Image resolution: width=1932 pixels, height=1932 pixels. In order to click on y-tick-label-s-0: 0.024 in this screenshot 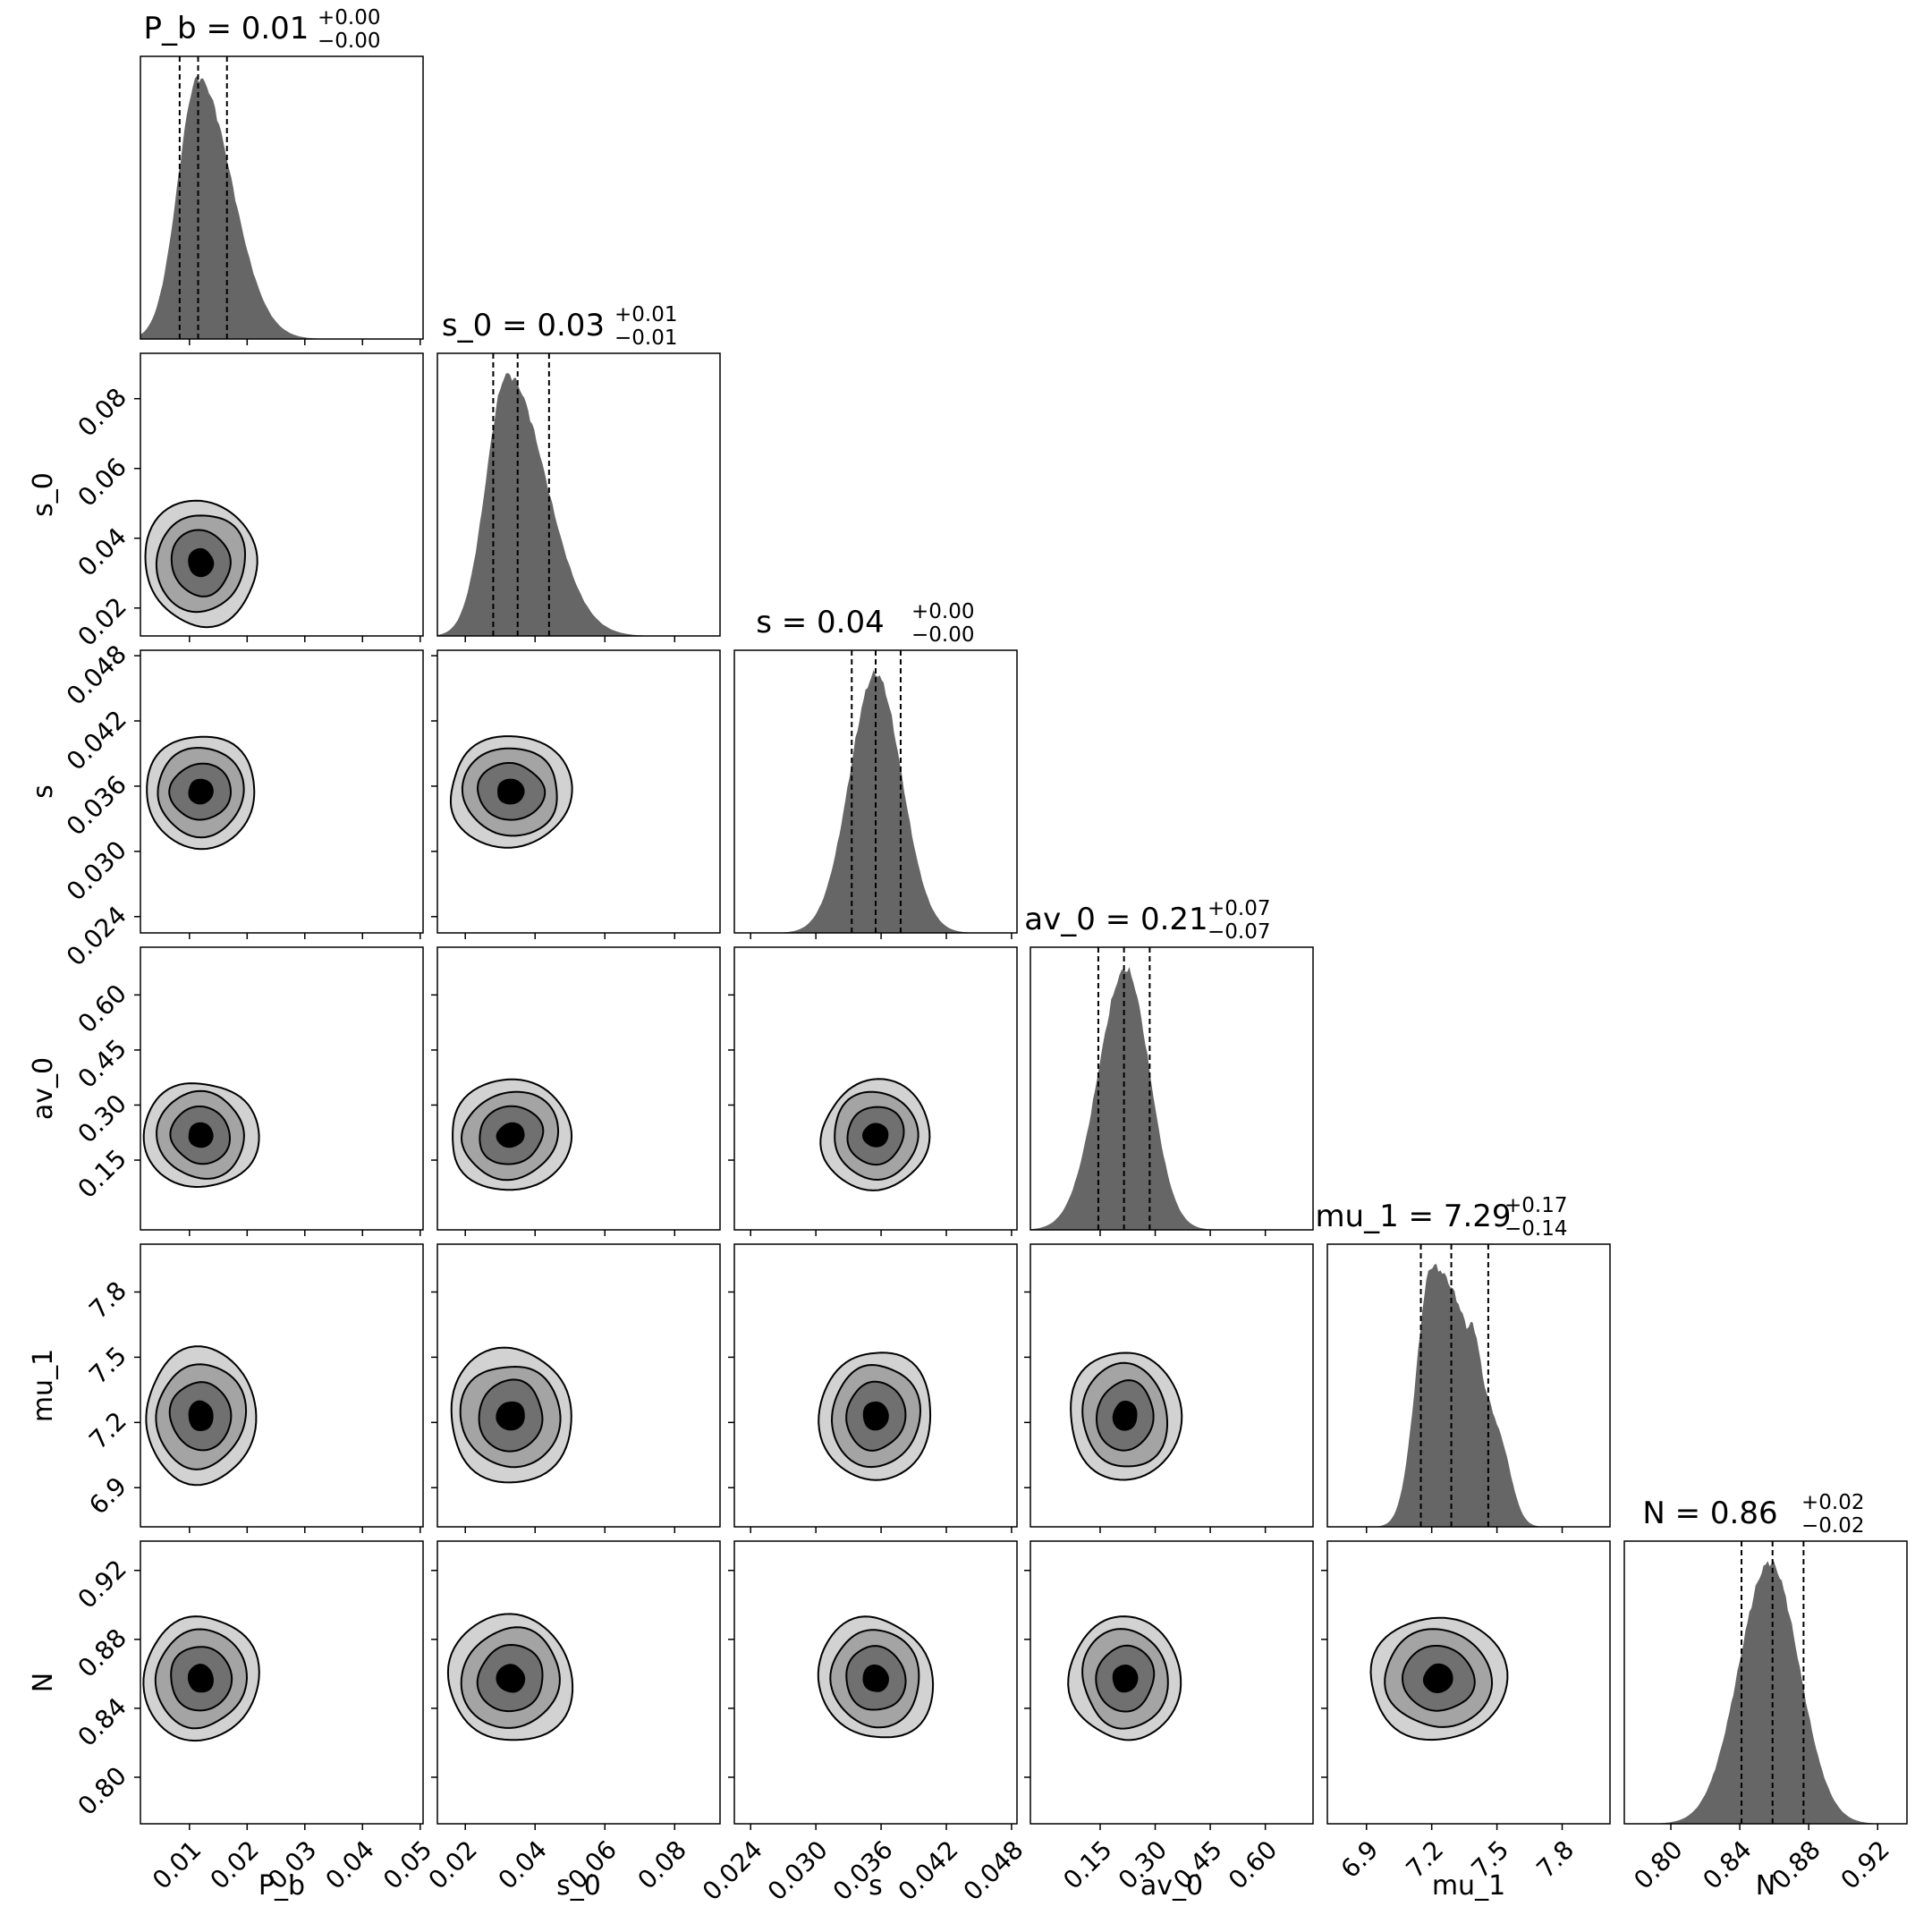, I will do `click(96, 935)`.